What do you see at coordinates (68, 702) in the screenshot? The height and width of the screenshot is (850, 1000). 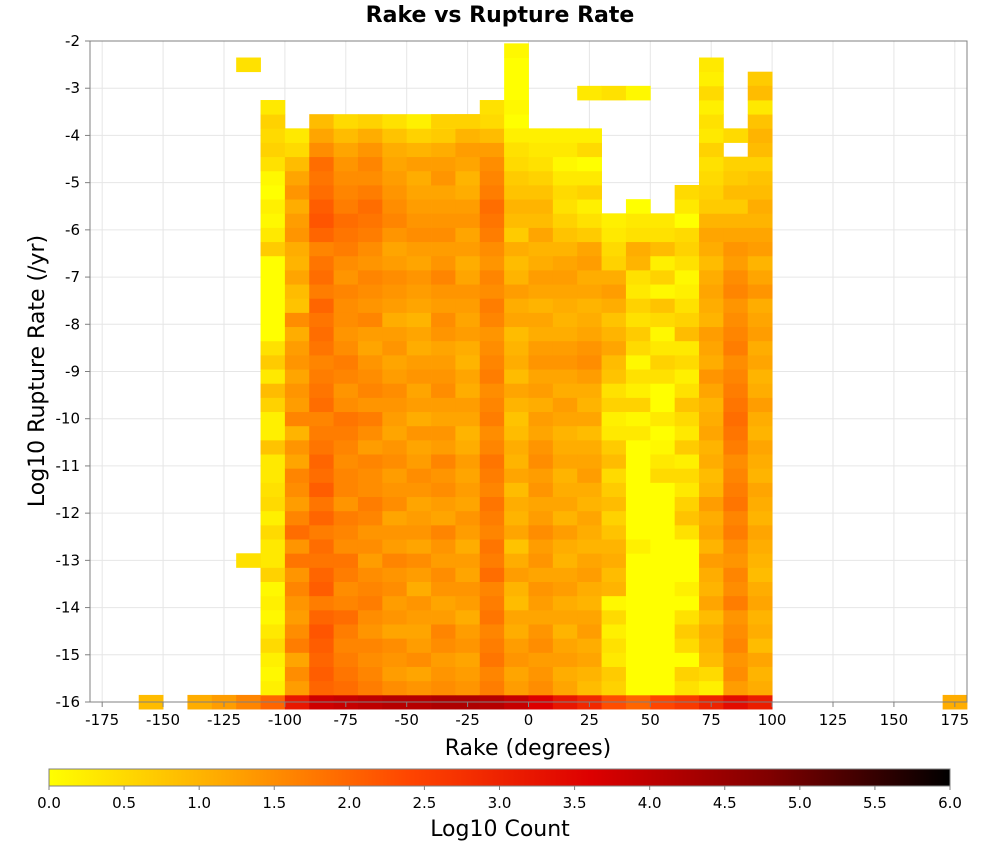 I see `y-tick-label: -16` at bounding box center [68, 702].